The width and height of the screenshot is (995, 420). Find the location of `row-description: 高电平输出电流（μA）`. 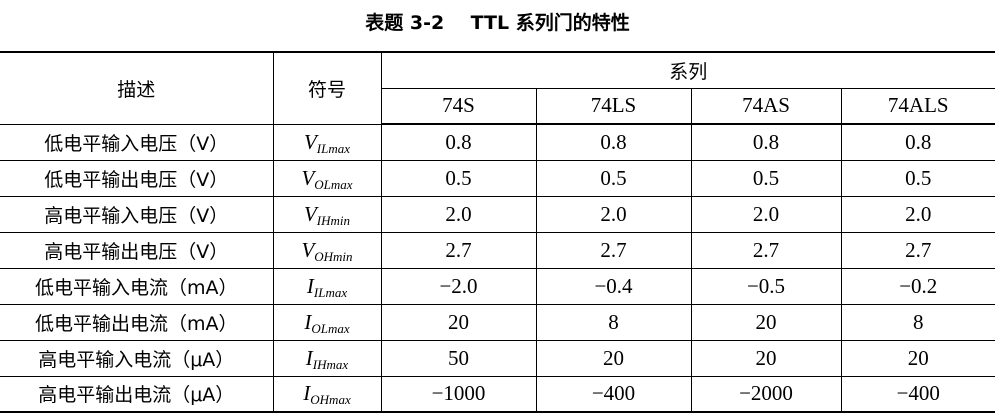

row-description: 高电平输出电流（μA） is located at coordinates (136, 394).